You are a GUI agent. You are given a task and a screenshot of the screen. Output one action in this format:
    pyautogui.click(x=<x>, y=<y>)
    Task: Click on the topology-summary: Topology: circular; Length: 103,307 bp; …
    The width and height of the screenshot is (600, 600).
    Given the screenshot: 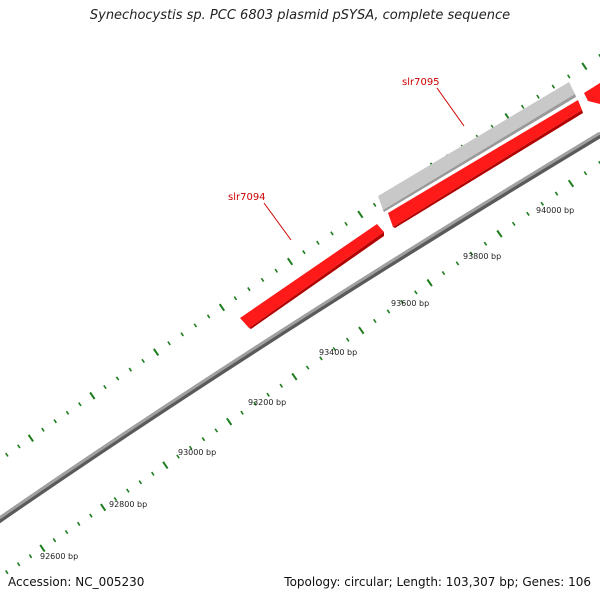 What is the action you would take?
    pyautogui.click(x=437, y=582)
    